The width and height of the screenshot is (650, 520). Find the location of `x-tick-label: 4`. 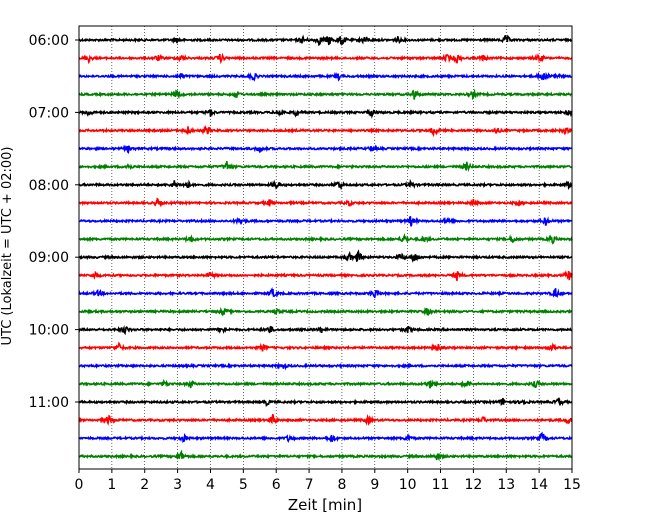

x-tick-label: 4 is located at coordinates (210, 485).